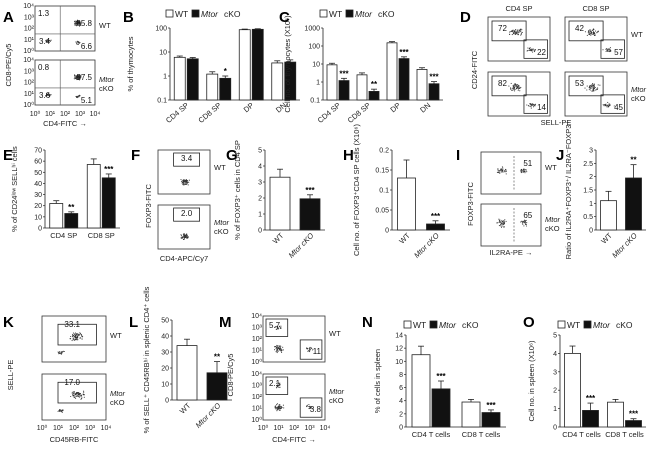 Image resolution: width=650 pixels, height=473 pixels. What do you see at coordinates (277, 81) in the screenshot?
I see `panel-b-bar` at bounding box center [277, 81].